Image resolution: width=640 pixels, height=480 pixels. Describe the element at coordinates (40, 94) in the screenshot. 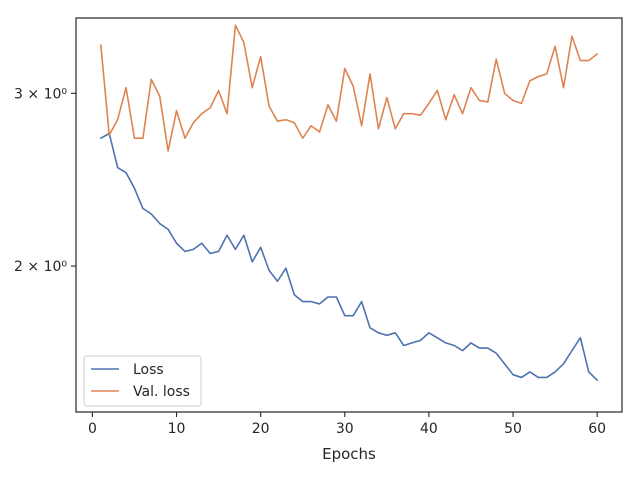

I see `y-tick-label: 3 × 10⁰` at that location.